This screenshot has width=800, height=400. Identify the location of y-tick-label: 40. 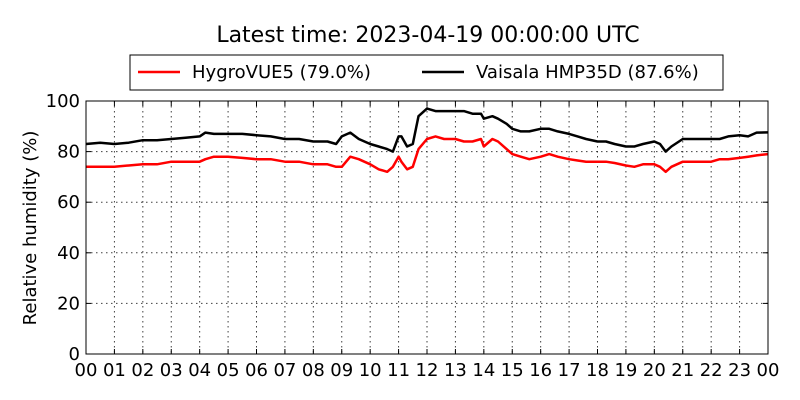
(68, 253).